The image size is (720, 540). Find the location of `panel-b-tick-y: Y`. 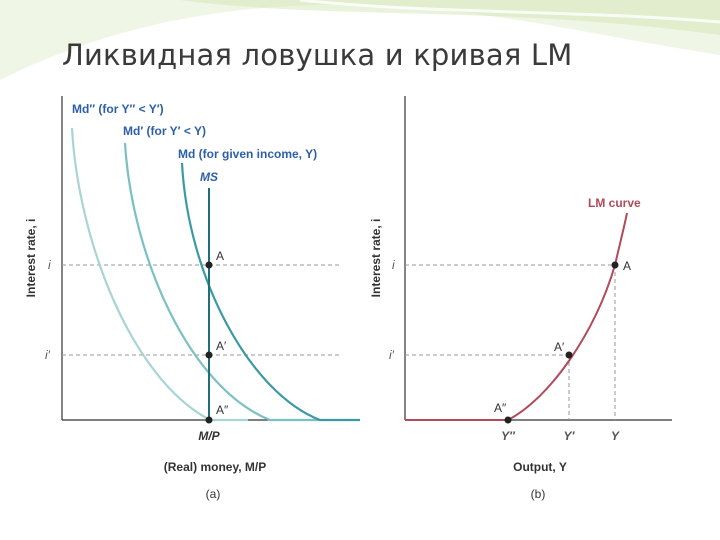

panel-b-tick-y: Y is located at coordinates (615, 436).